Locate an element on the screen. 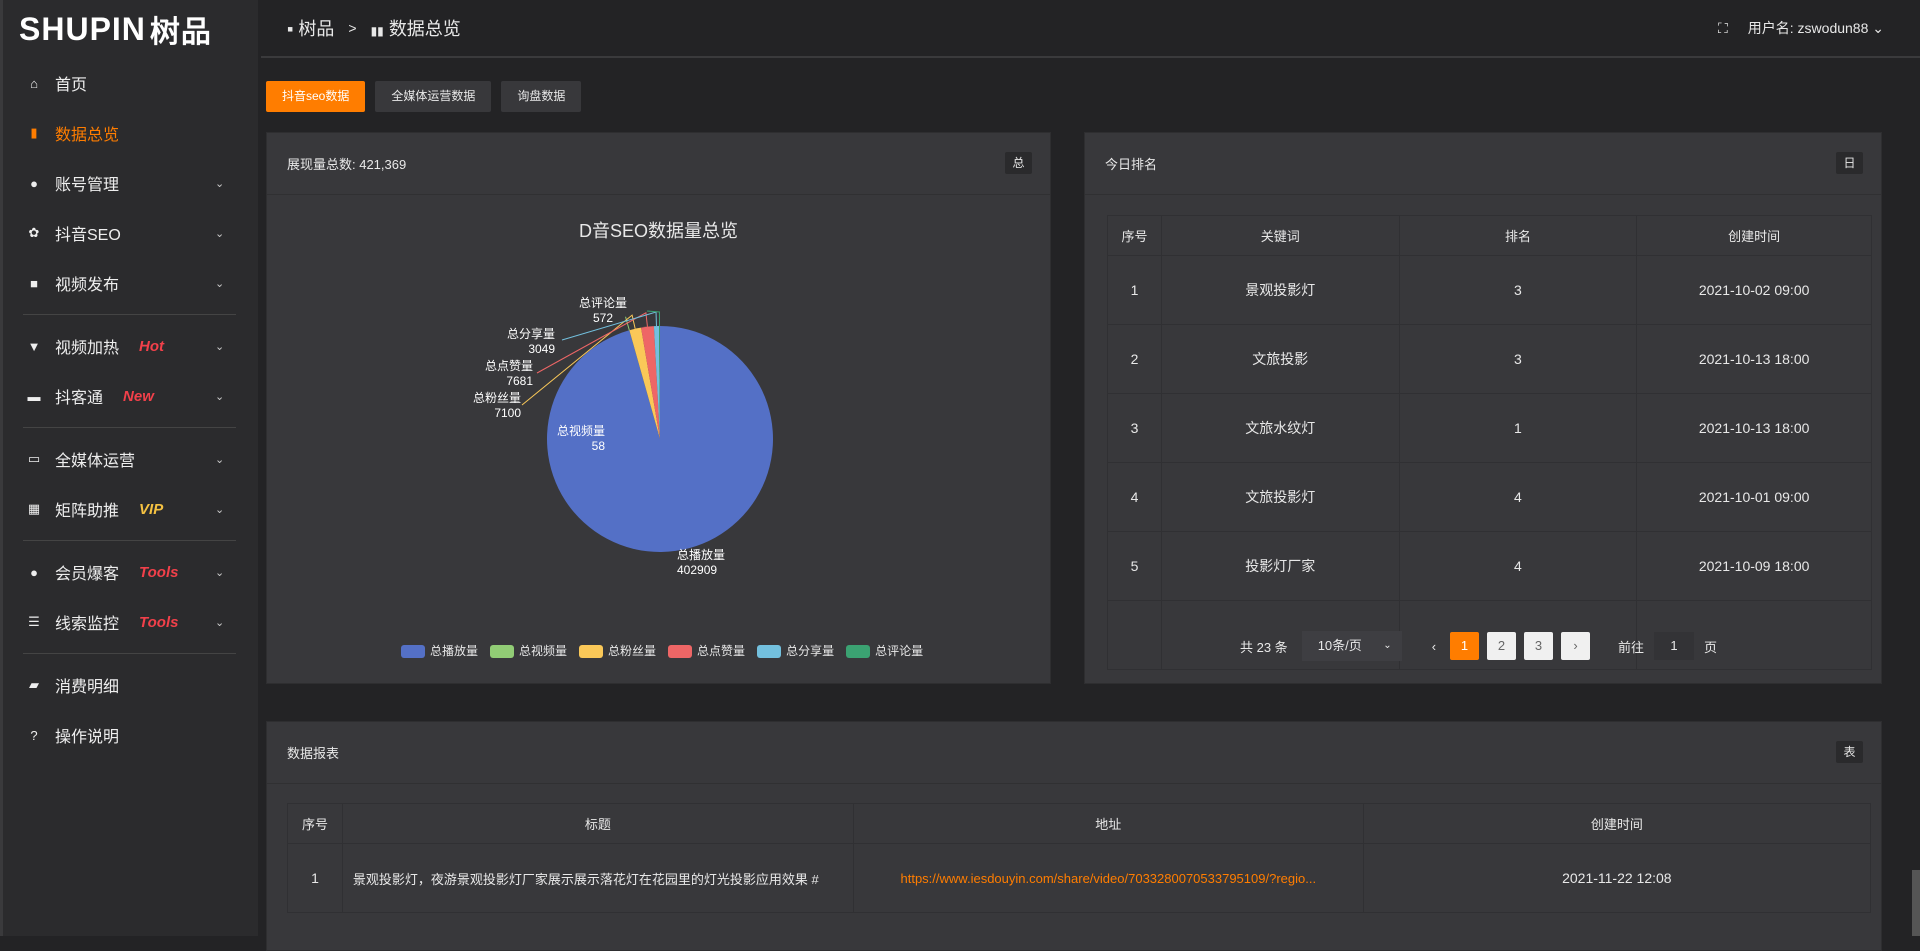 The width and height of the screenshot is (1920, 951). panel-title: 今日排名 is located at coordinates (1131, 164).